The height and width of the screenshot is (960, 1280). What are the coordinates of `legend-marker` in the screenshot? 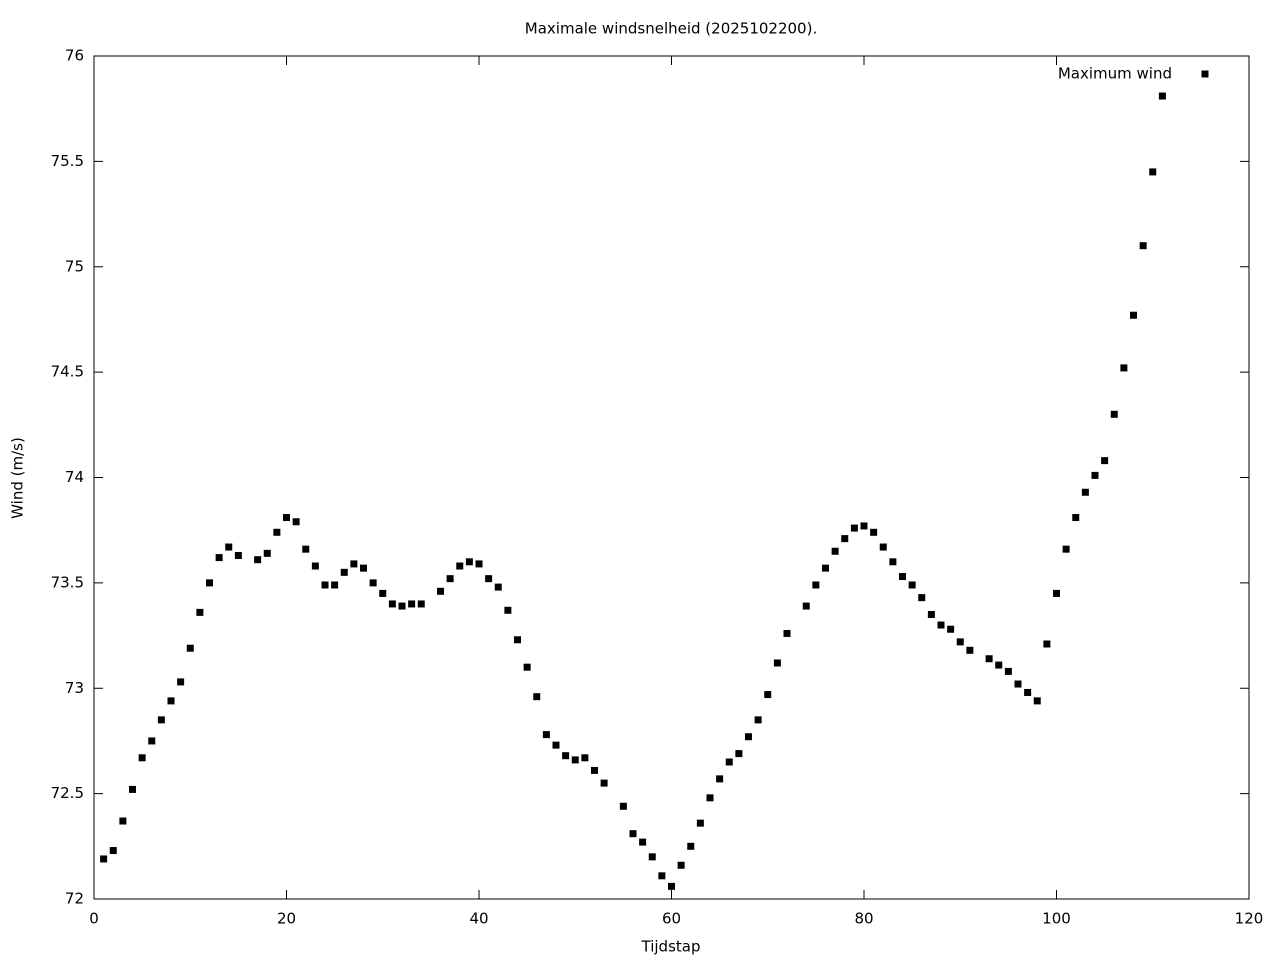 It's located at (1205, 74).